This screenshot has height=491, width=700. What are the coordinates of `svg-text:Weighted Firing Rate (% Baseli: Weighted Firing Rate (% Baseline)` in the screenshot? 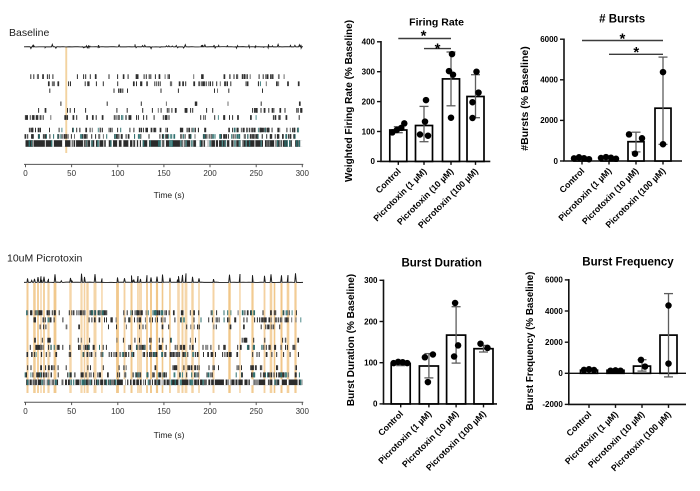 It's located at (349, 101).